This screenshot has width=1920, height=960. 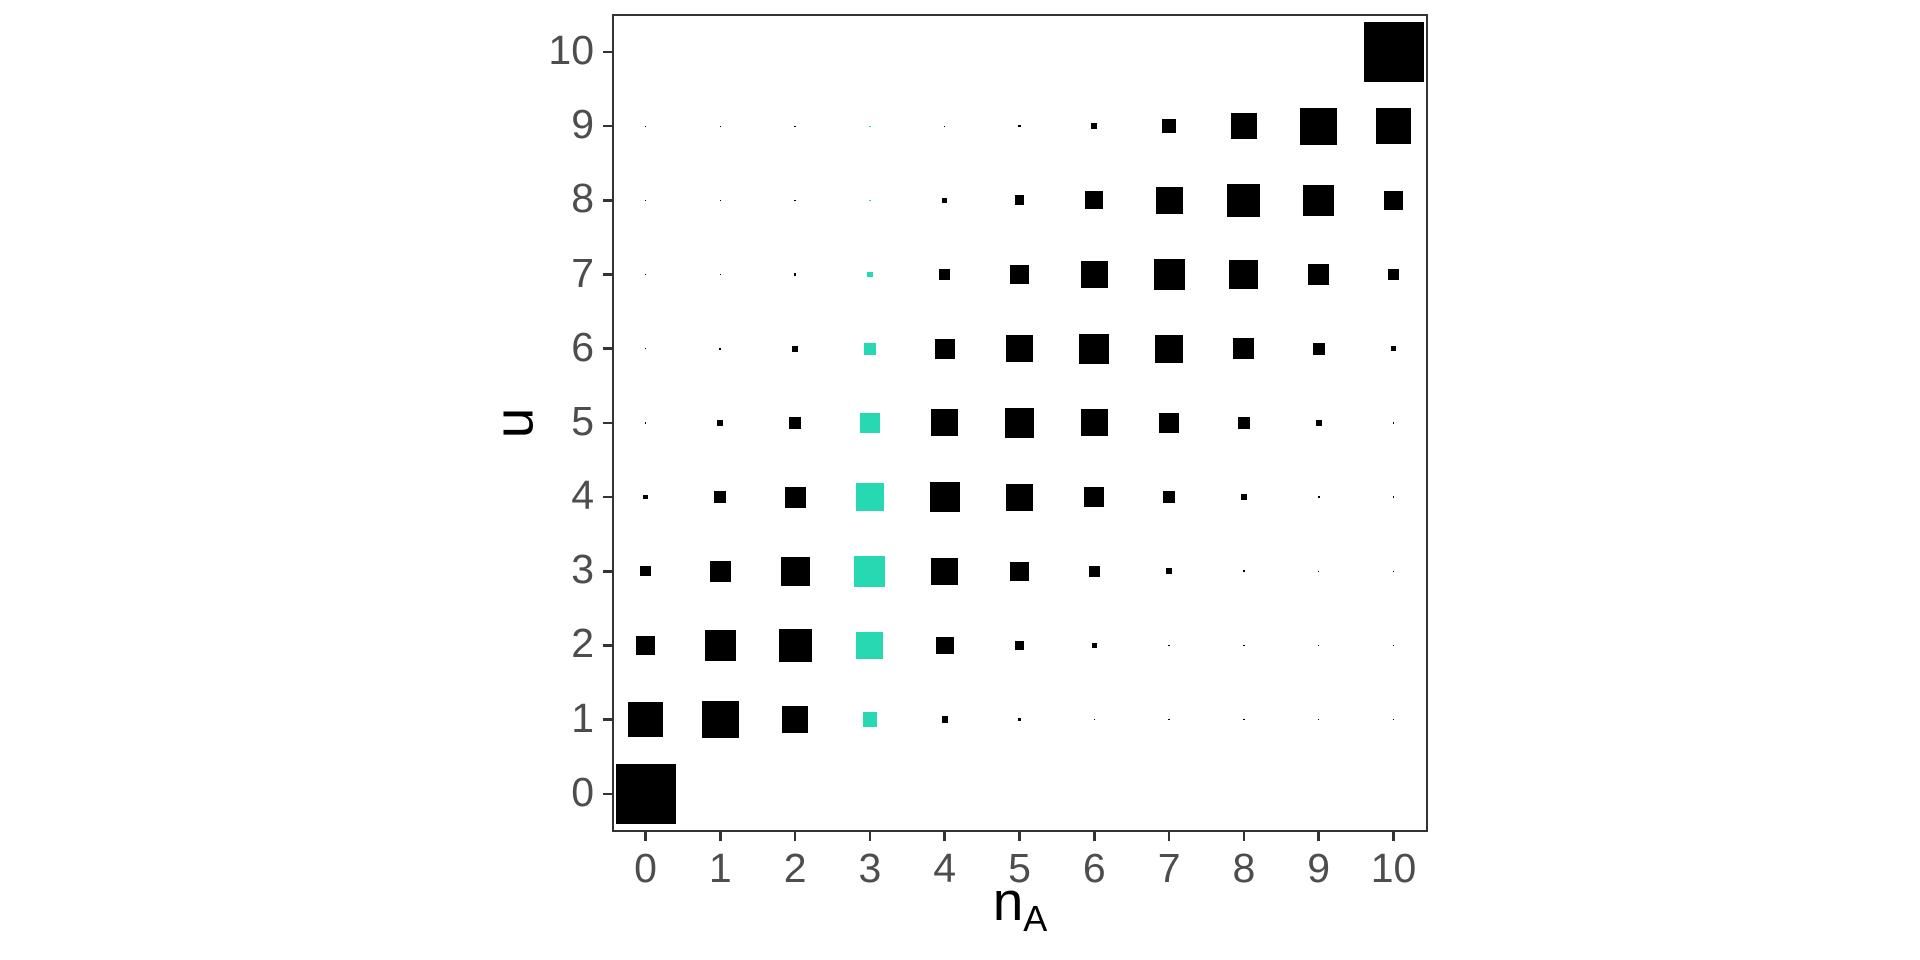 I want to click on y-axis-tick-label: 8, so click(x=582, y=198).